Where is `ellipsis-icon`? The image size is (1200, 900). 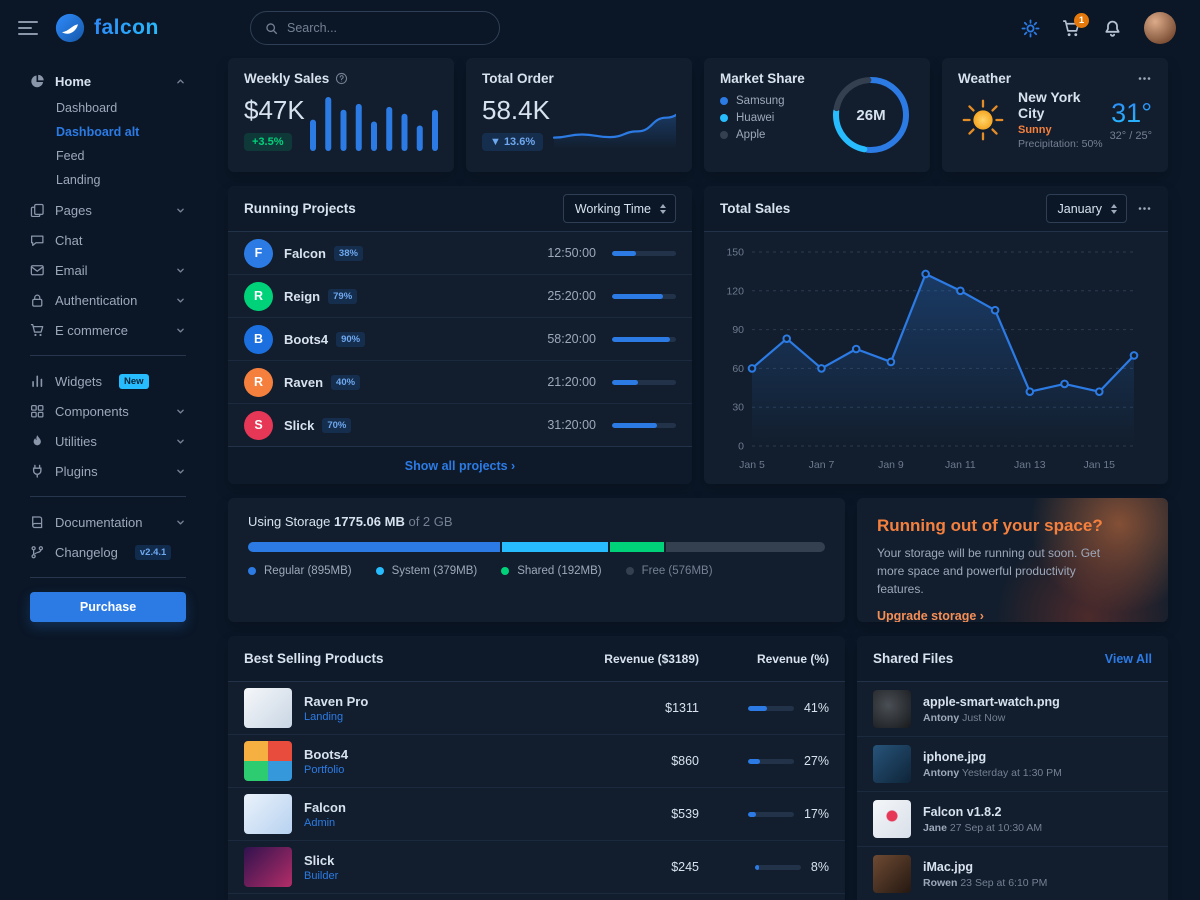
ellipsis-icon is located at coordinates (1144, 78).